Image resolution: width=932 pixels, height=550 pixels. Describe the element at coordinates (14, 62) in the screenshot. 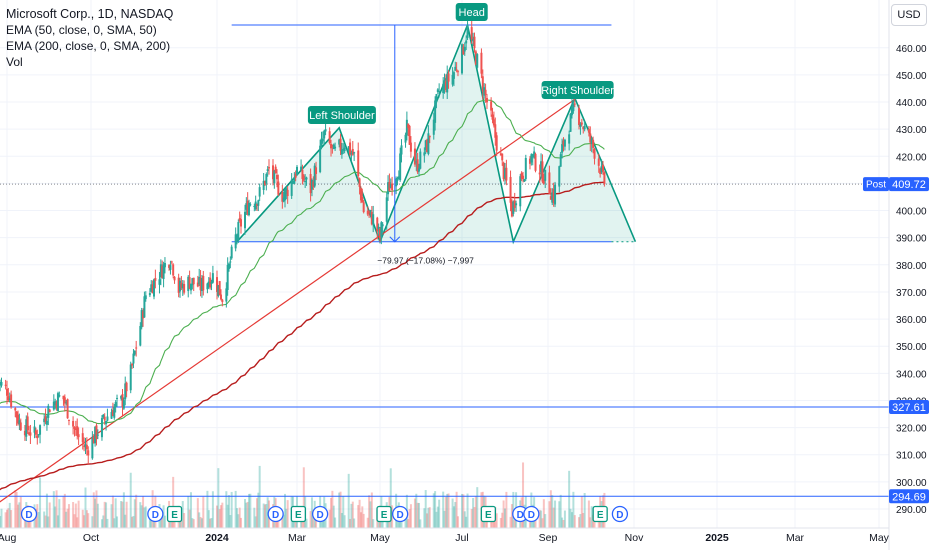

I see `volume-legend: Vol` at that location.